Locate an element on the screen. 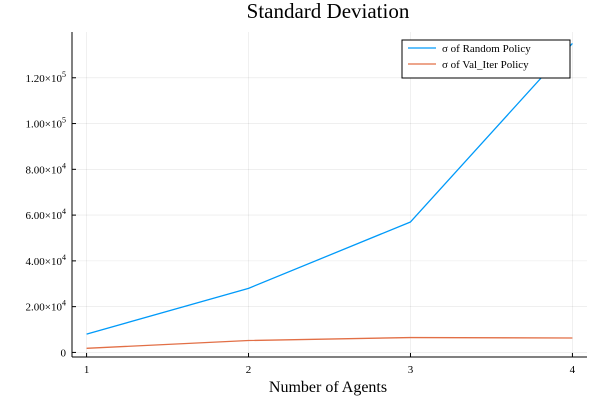 This screenshot has width=600, height=400. x-tick-label: 4 is located at coordinates (573, 370).